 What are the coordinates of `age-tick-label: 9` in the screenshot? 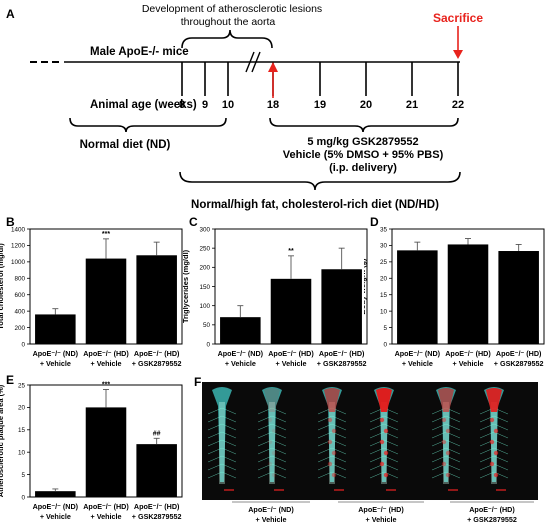 It's located at (205, 105).